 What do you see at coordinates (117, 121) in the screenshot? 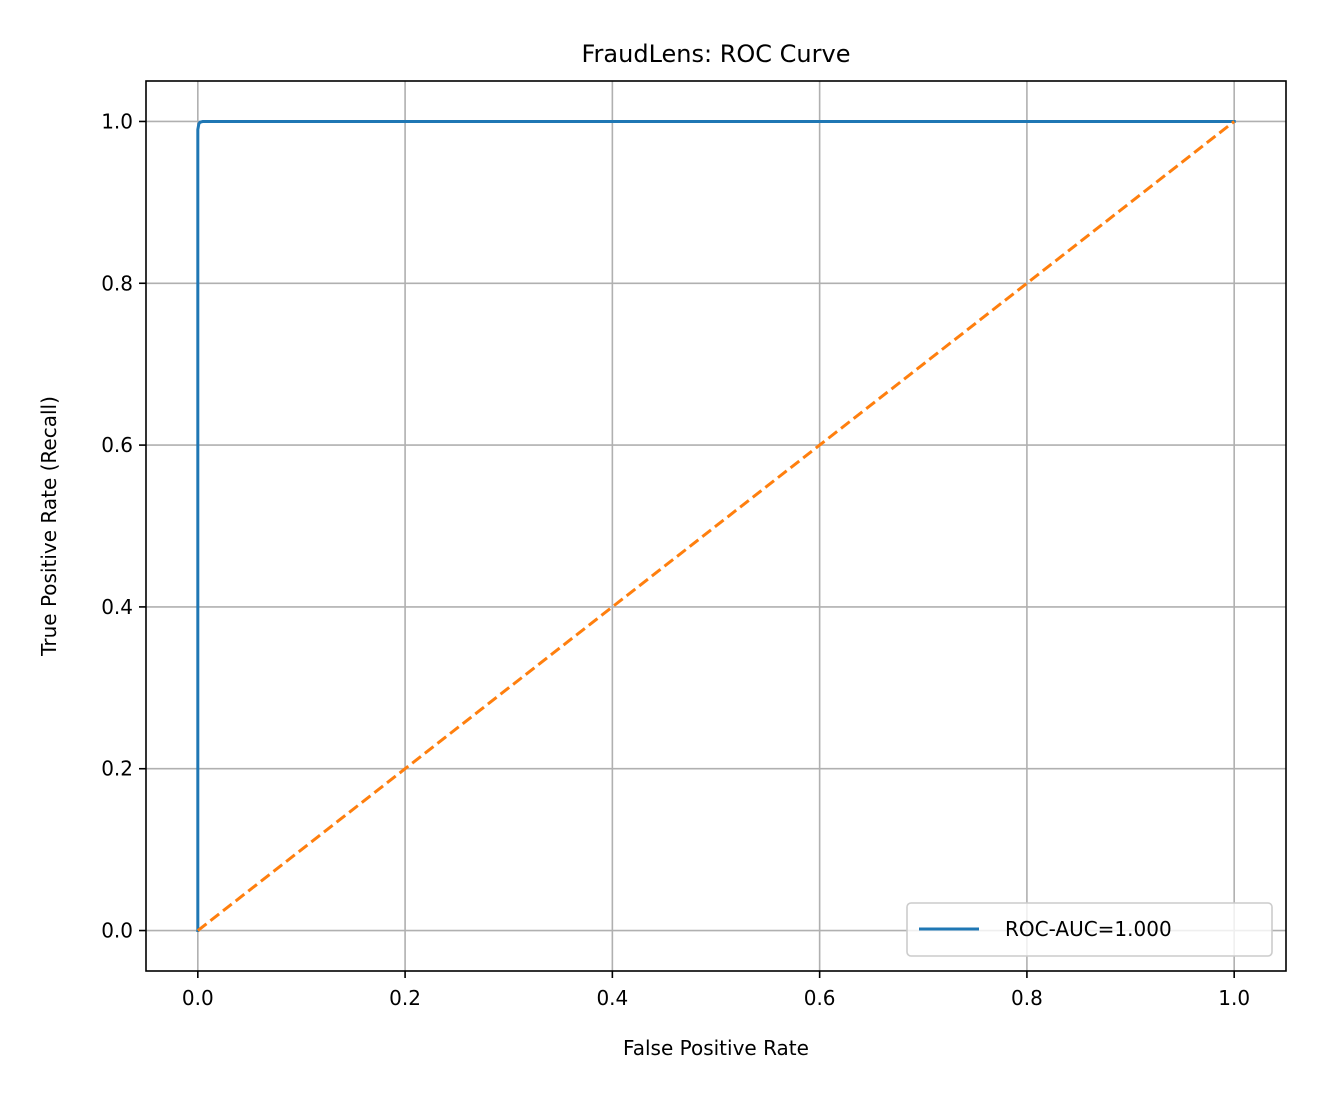
I see `y-tick-label: 1.0` at bounding box center [117, 121].